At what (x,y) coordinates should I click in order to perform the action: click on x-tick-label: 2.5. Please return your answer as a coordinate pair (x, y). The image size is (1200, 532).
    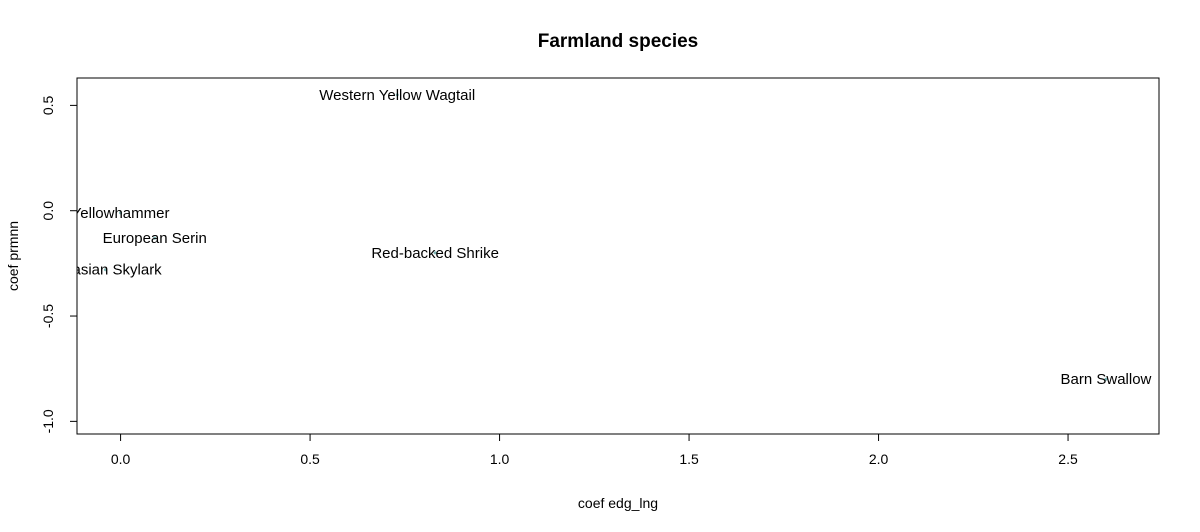
    Looking at the image, I should click on (1068, 459).